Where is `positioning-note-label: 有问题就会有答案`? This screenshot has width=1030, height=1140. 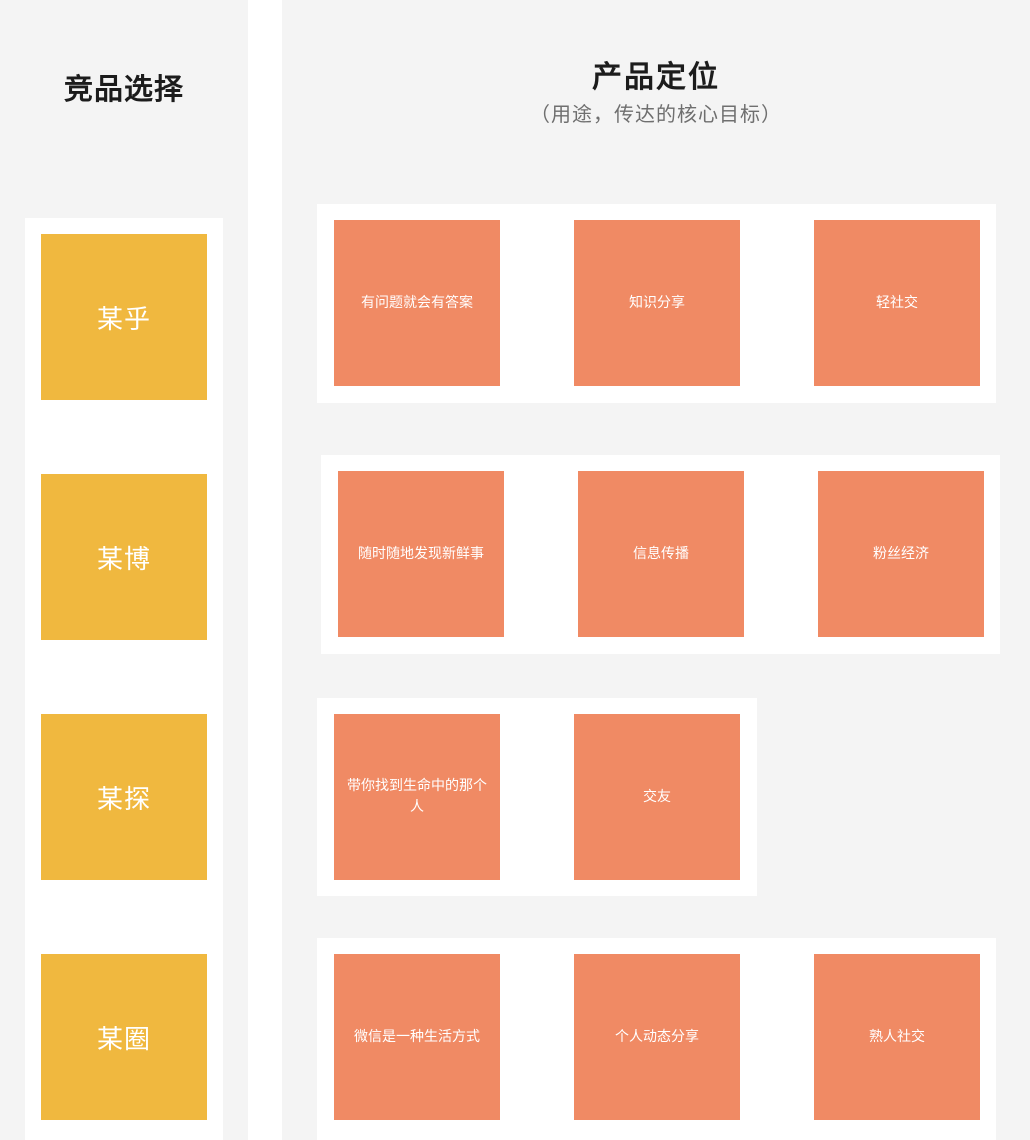
positioning-note-label: 有问题就会有答案 is located at coordinates (417, 302).